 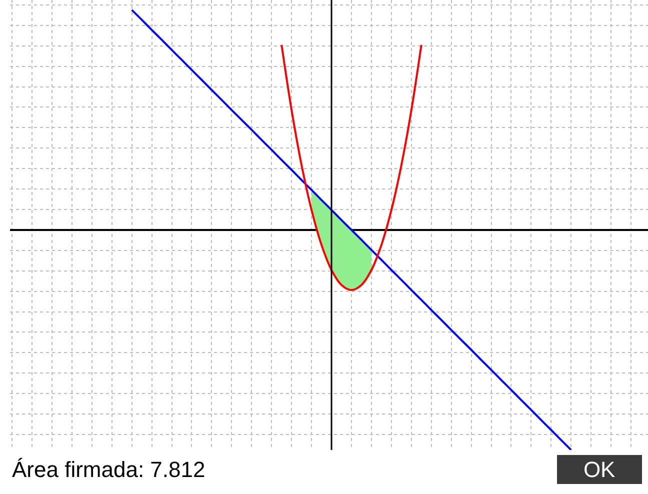 What do you see at coordinates (109, 469) in the screenshot?
I see `text: Área firmada: 7.812` at bounding box center [109, 469].